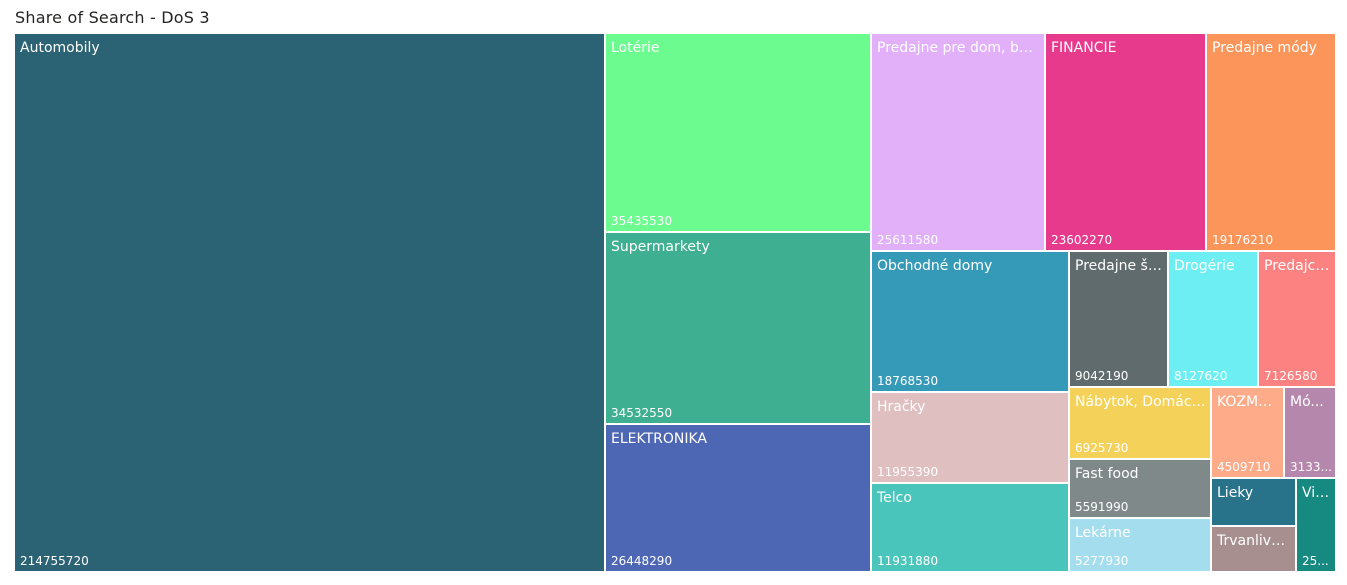  Describe the element at coordinates (1102, 376) in the screenshot. I see `tile-value: 9042190` at that location.